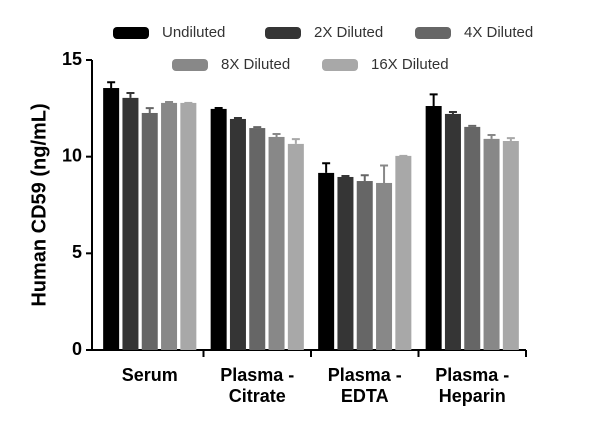  I want to click on y-tick-label: 5, so click(77, 252).